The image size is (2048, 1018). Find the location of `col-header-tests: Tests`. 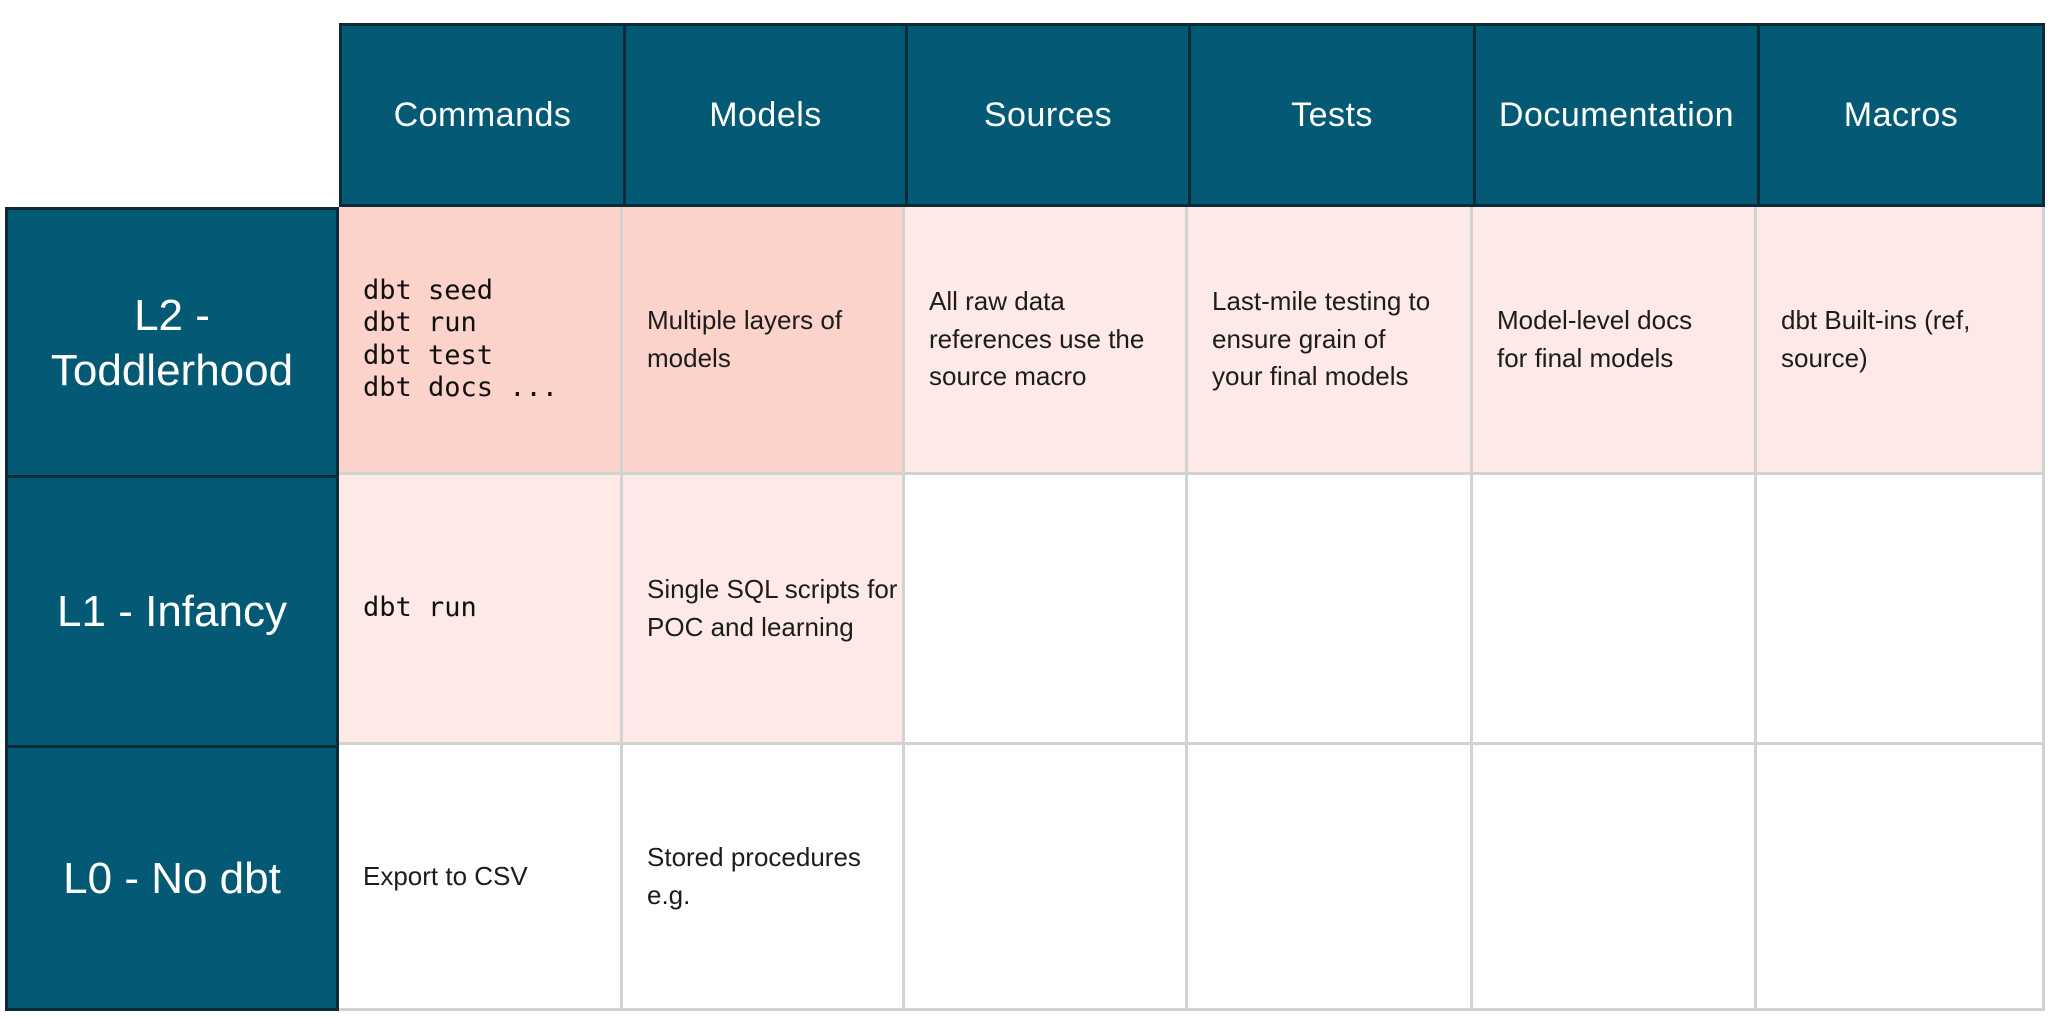

col-header-tests: Tests is located at coordinates (1330, 115).